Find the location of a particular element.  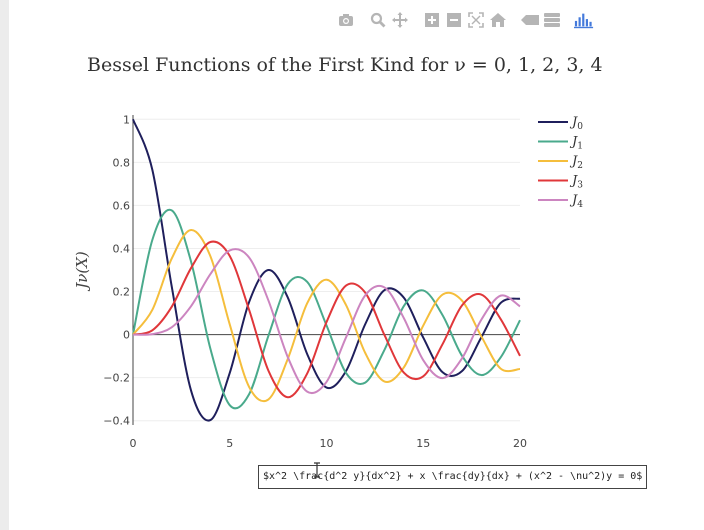

legend-label-j4: J4 is located at coordinates (576, 201).